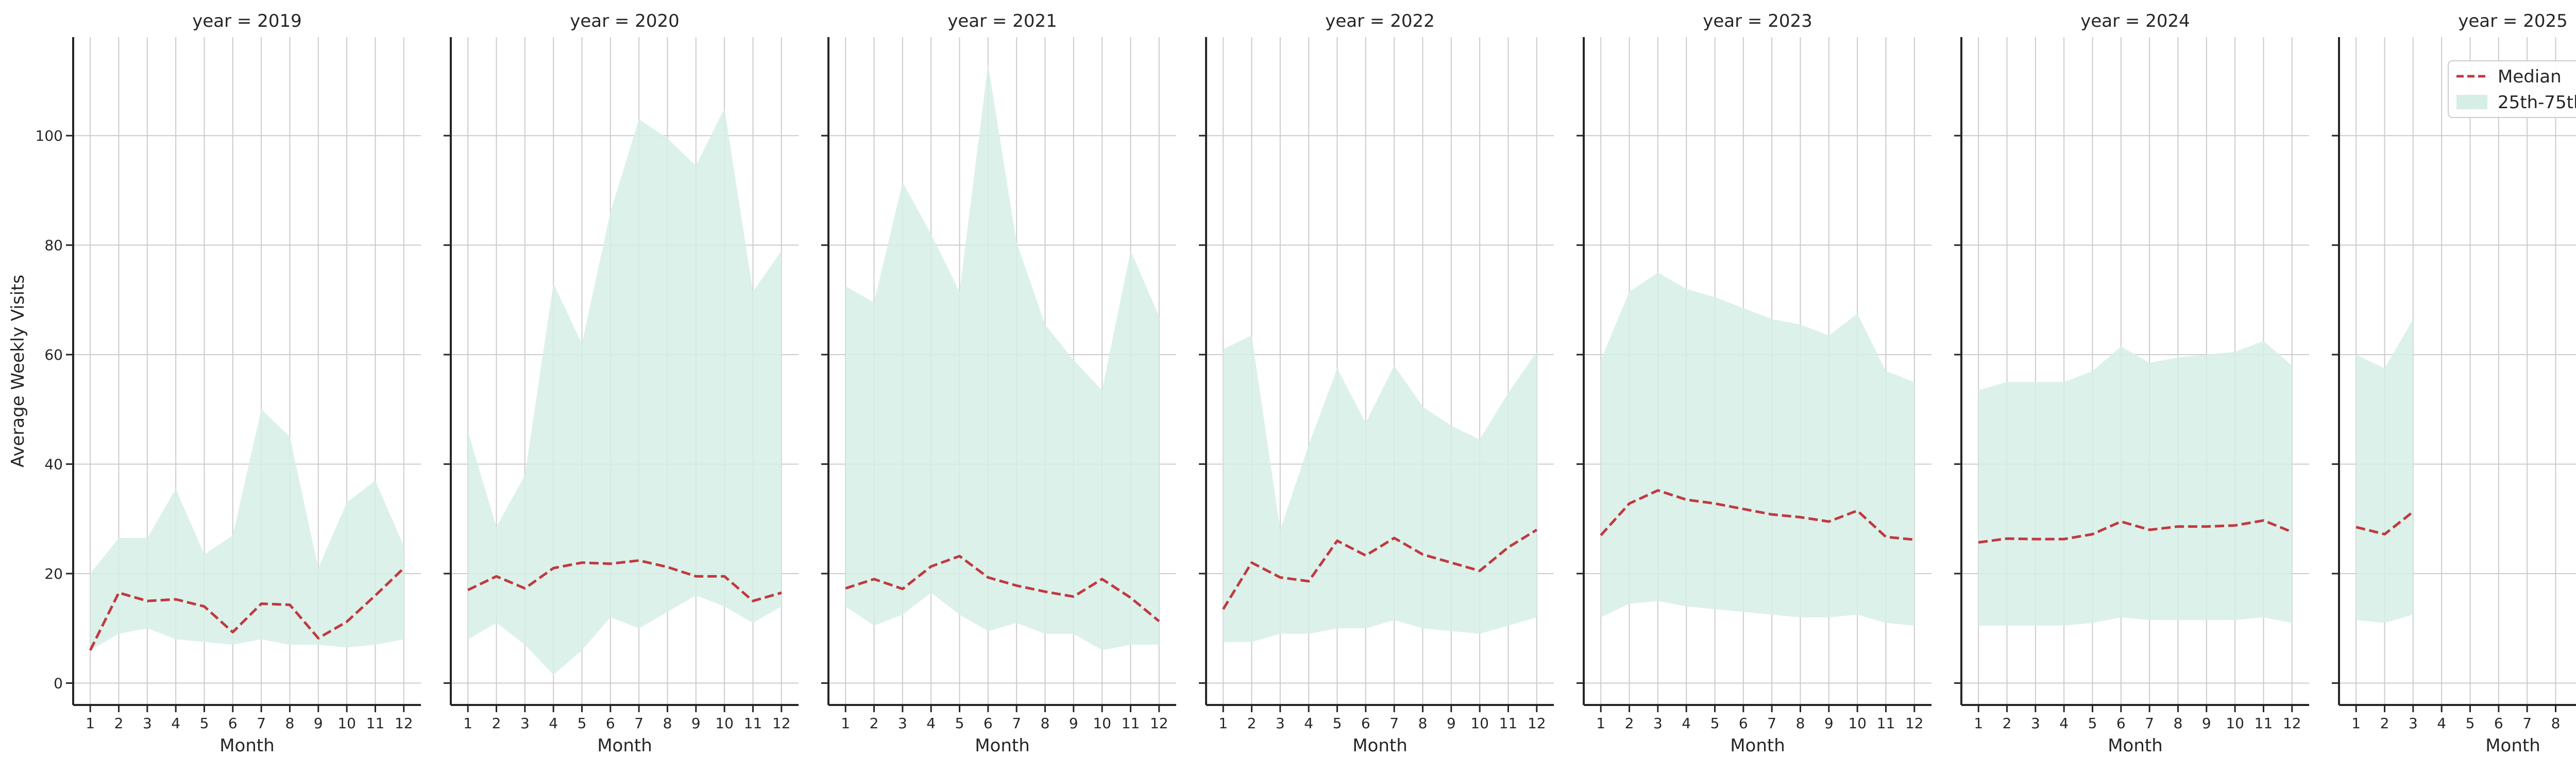 The height and width of the screenshot is (773, 2576). What do you see at coordinates (53, 245) in the screenshot?
I see `y-tick-label: 80` at bounding box center [53, 245].